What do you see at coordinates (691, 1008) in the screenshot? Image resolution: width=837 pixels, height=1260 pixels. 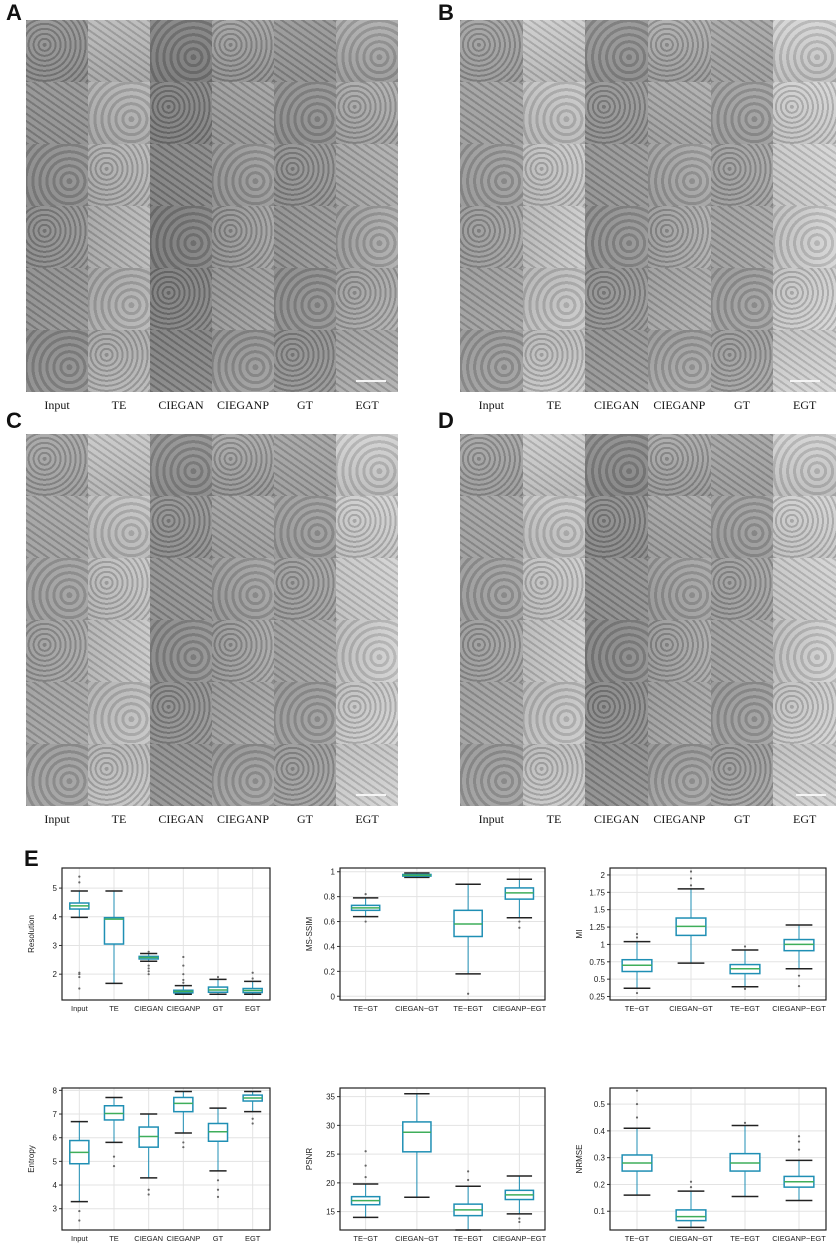 I see `x-tick-label: CIEGAN~GT` at bounding box center [691, 1008].